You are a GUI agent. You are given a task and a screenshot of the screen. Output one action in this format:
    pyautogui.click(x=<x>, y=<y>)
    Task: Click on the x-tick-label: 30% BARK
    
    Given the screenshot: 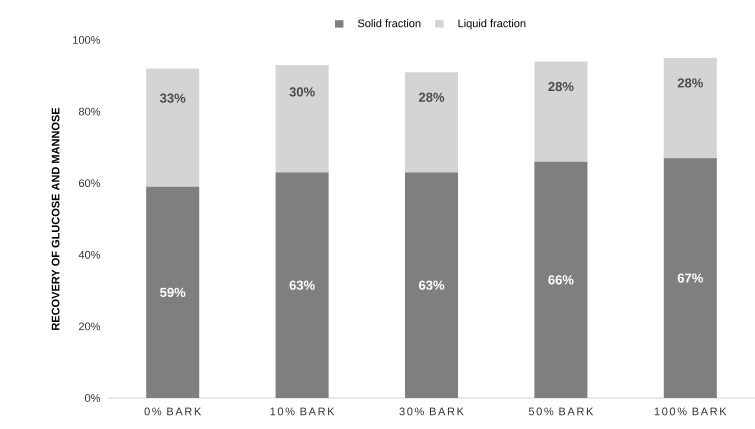 What is the action you would take?
    pyautogui.click(x=431, y=412)
    